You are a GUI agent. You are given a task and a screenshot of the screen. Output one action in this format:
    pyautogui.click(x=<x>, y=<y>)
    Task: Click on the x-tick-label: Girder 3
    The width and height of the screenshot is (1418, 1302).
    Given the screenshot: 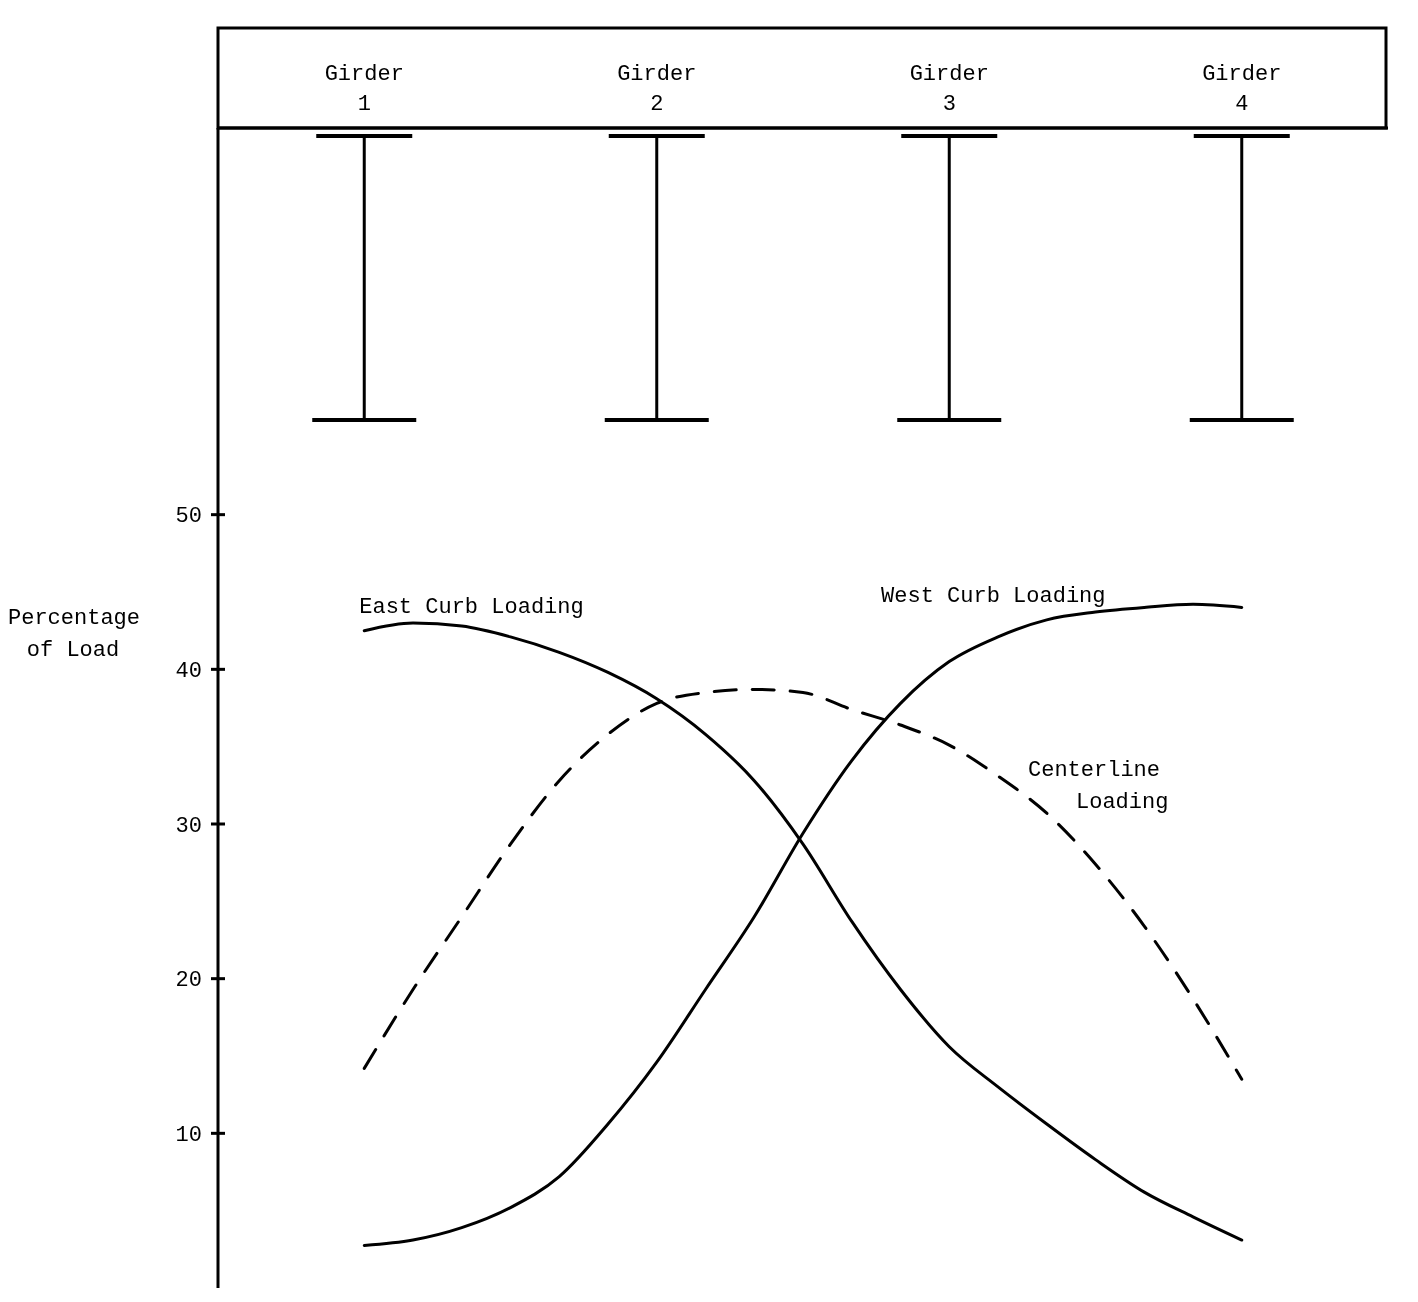 What is the action you would take?
    pyautogui.click(x=949, y=89)
    